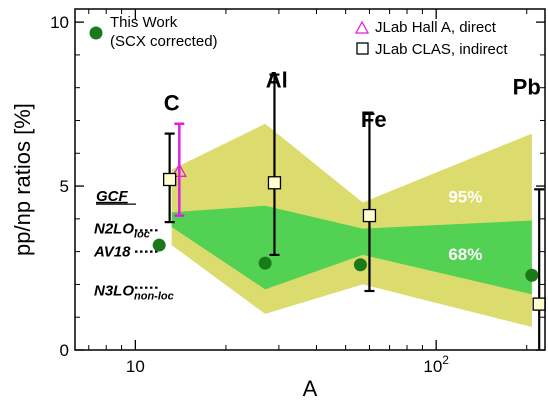 This screenshot has width=548, height=407. Describe the element at coordinates (277, 80) in the screenshot. I see `nucleus-label: Al` at that location.